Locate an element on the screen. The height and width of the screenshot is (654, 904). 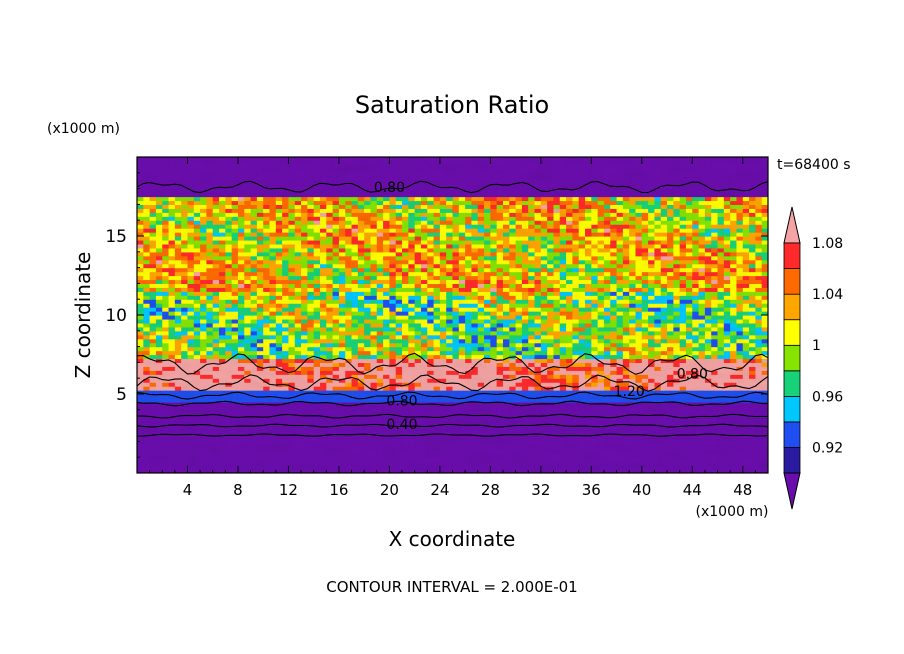
chart-title: Saturation Ratio is located at coordinates (452, 105).